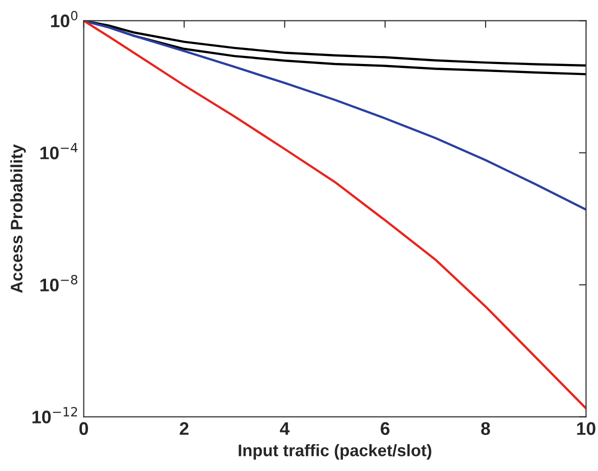 Image resolution: width=598 pixels, height=471 pixels. I want to click on y-tick-label: 10$^{−12}$, so click(55, 415).